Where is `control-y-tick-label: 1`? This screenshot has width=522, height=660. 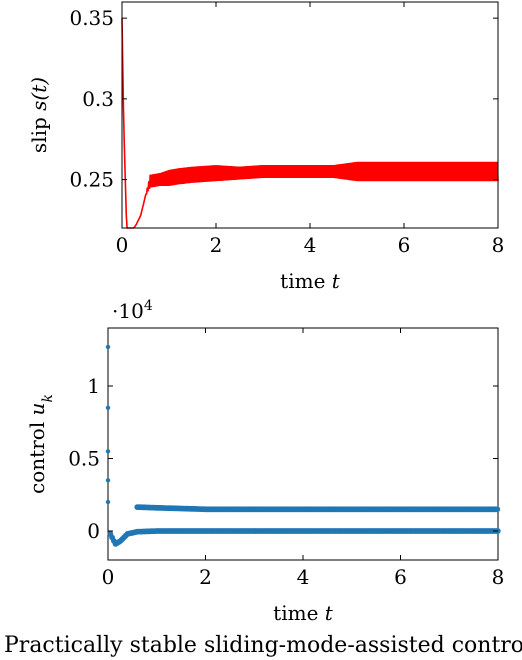
control-y-tick-label: 1 is located at coordinates (93, 386).